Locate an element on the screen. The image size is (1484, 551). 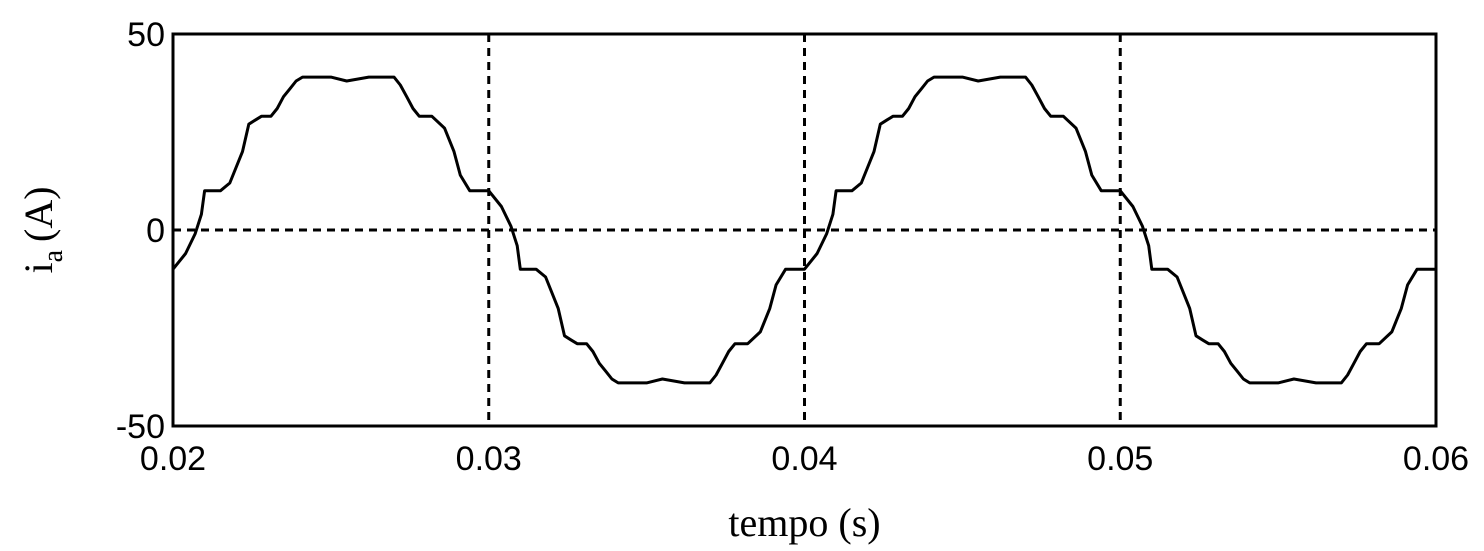
y-tick-label: 50 is located at coordinates (146, 35).